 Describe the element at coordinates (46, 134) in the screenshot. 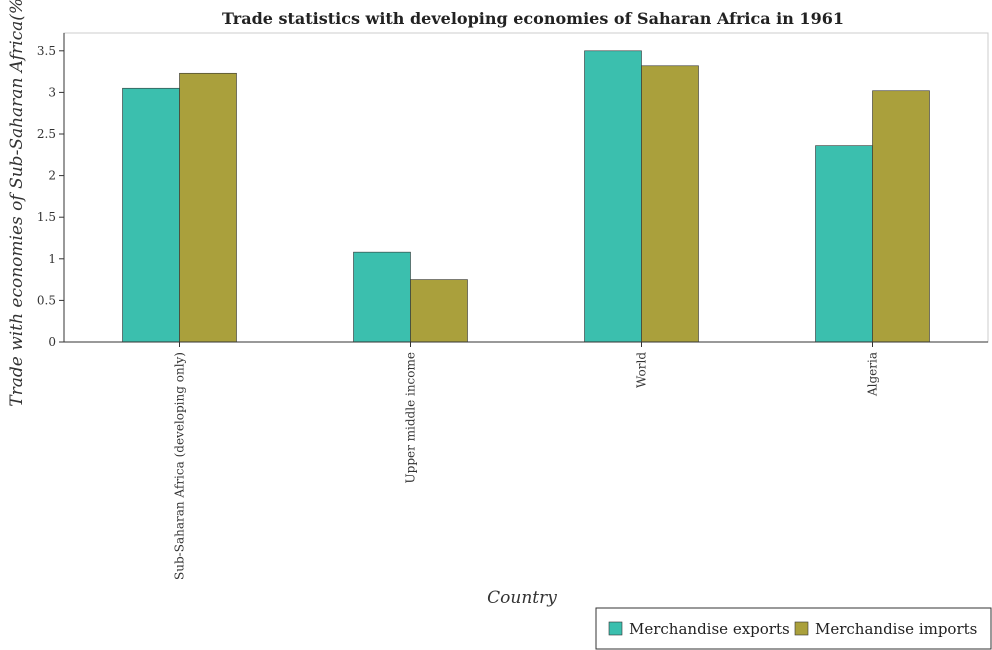

I see `y-tick-label: 2.5` at that location.